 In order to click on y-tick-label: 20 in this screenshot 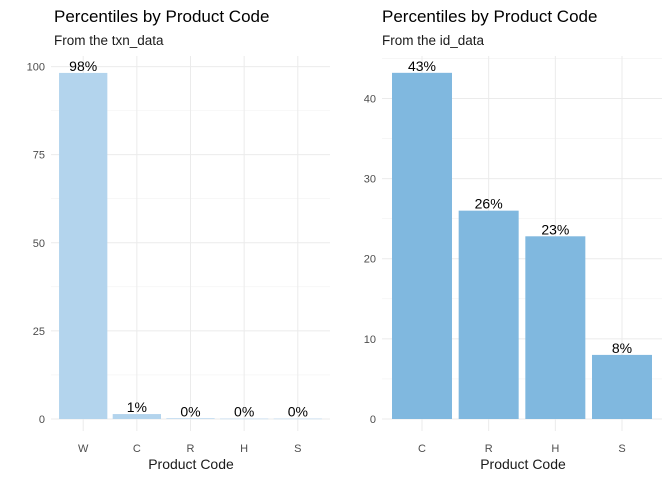, I will do `click(370, 260)`.